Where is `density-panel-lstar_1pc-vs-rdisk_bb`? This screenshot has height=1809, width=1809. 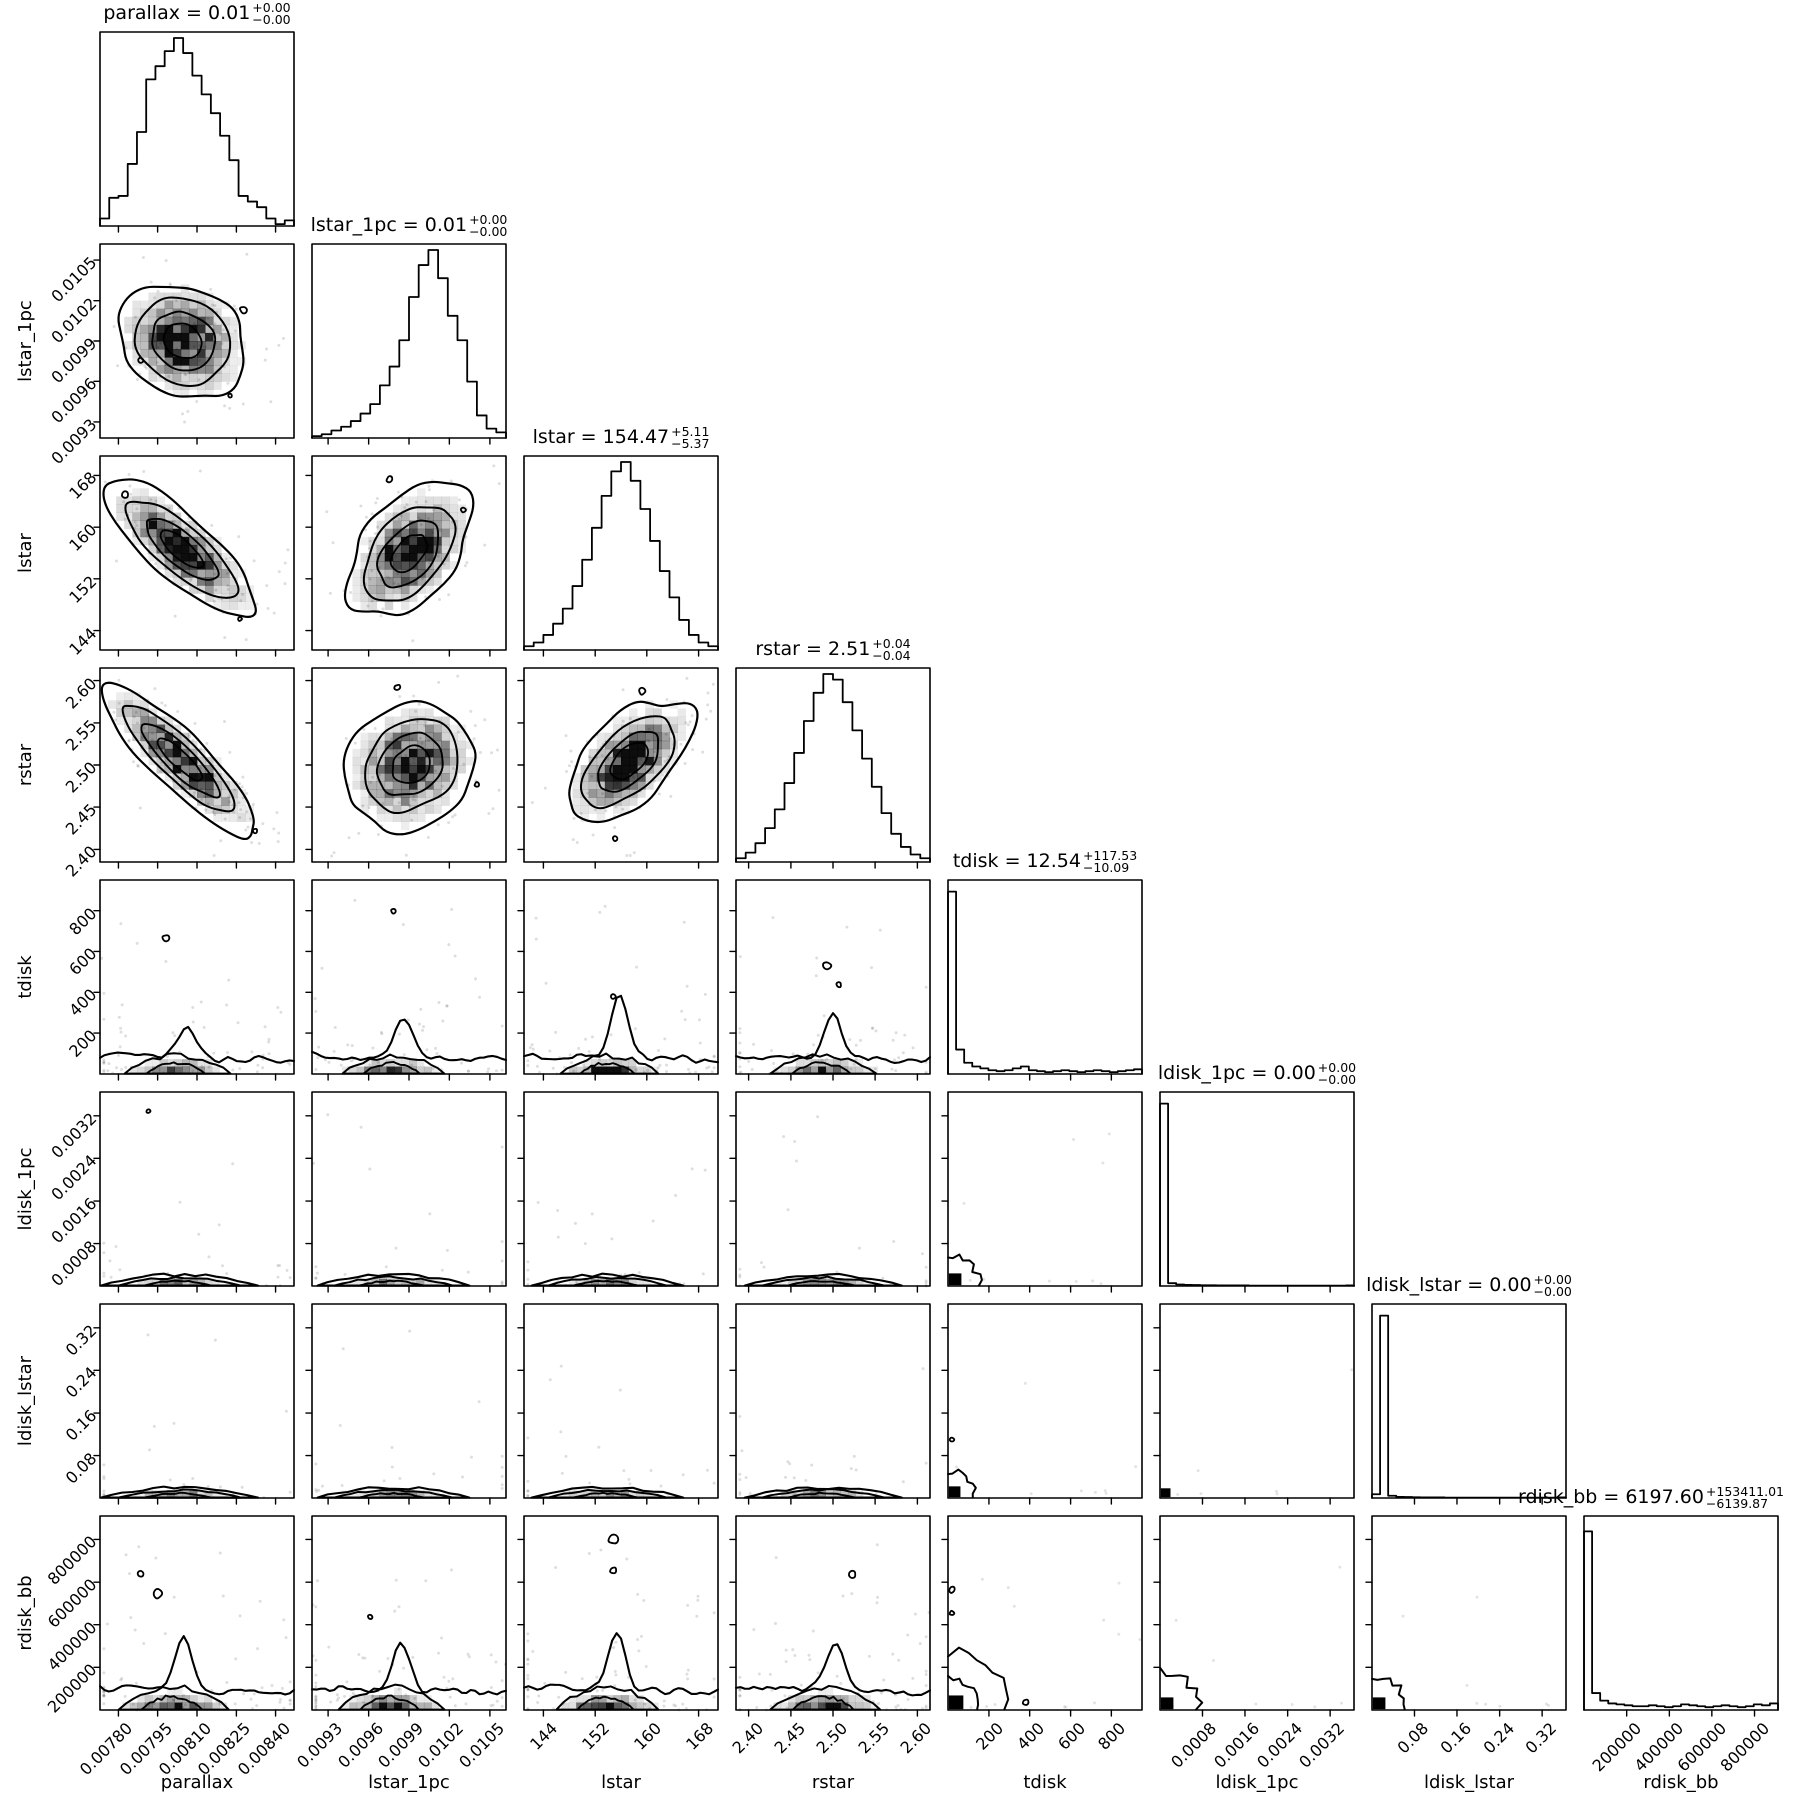 density-panel-lstar_1pc-vs-rdisk_bb is located at coordinates (409, 1619).